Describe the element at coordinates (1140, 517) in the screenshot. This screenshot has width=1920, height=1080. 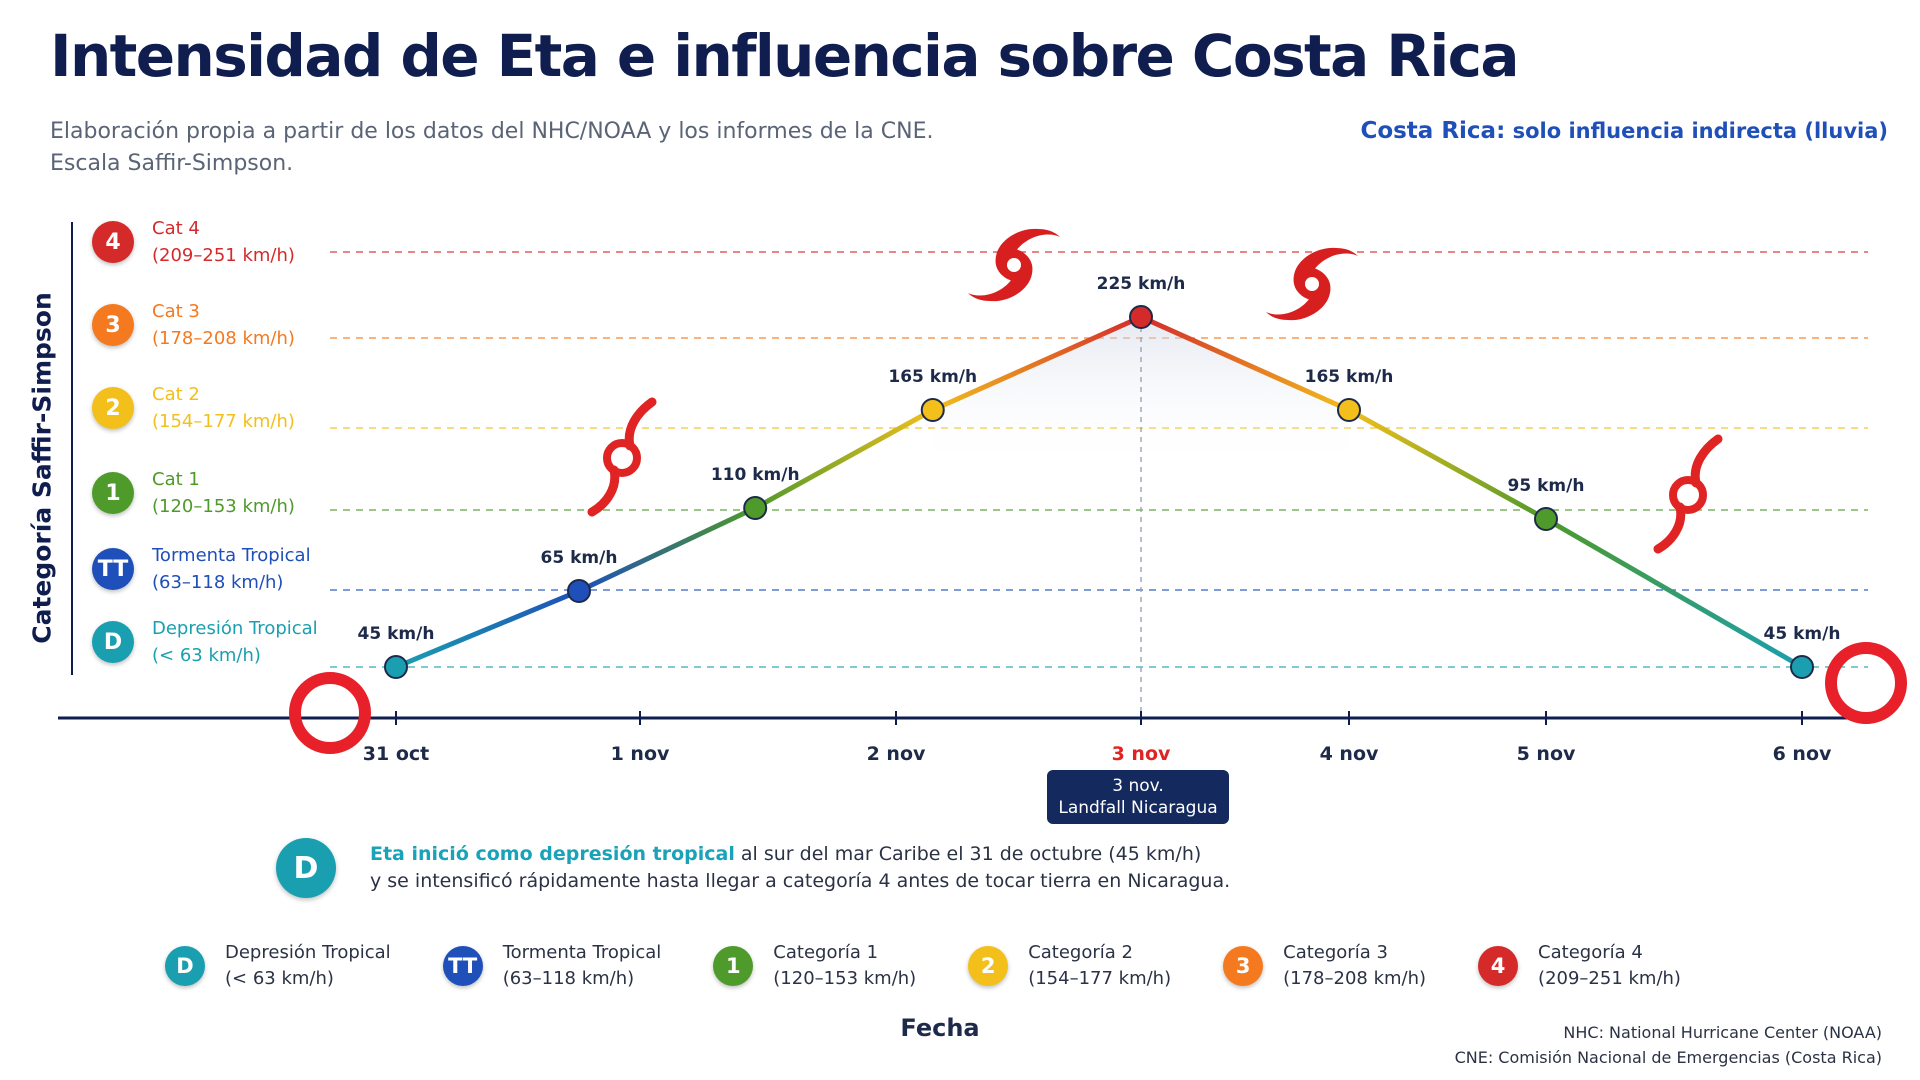
I see `peak-shade` at that location.